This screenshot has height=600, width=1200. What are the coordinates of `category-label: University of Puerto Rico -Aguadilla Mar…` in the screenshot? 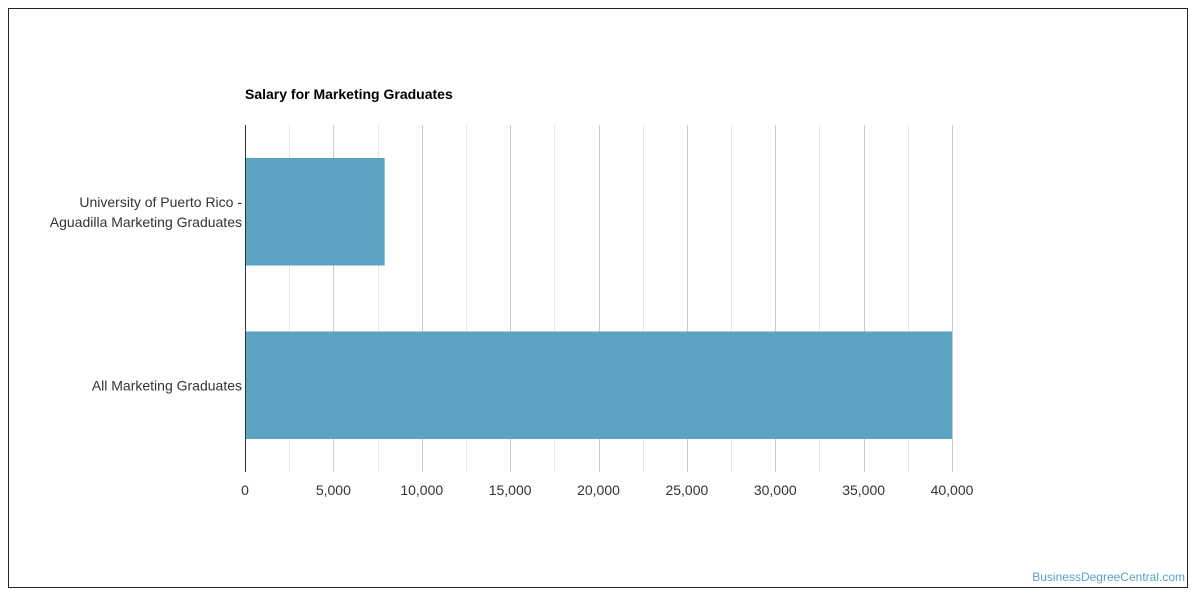 It's located at (146, 212).